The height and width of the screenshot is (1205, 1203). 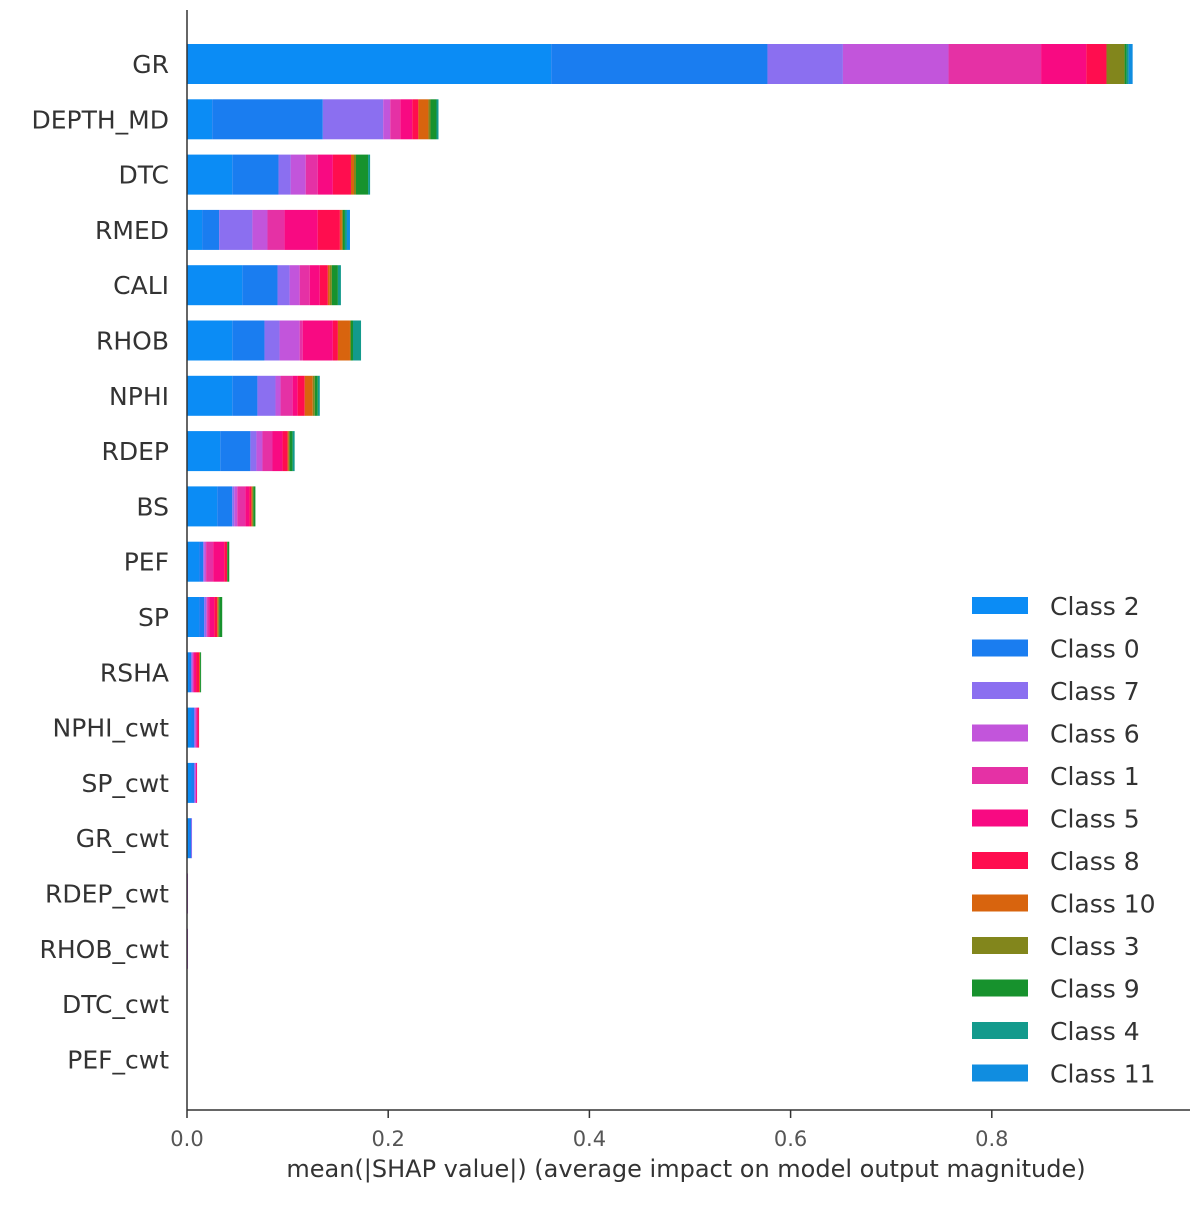 What do you see at coordinates (1095, 861) in the screenshot?
I see `legend-label-class-8: Class 8` at bounding box center [1095, 861].